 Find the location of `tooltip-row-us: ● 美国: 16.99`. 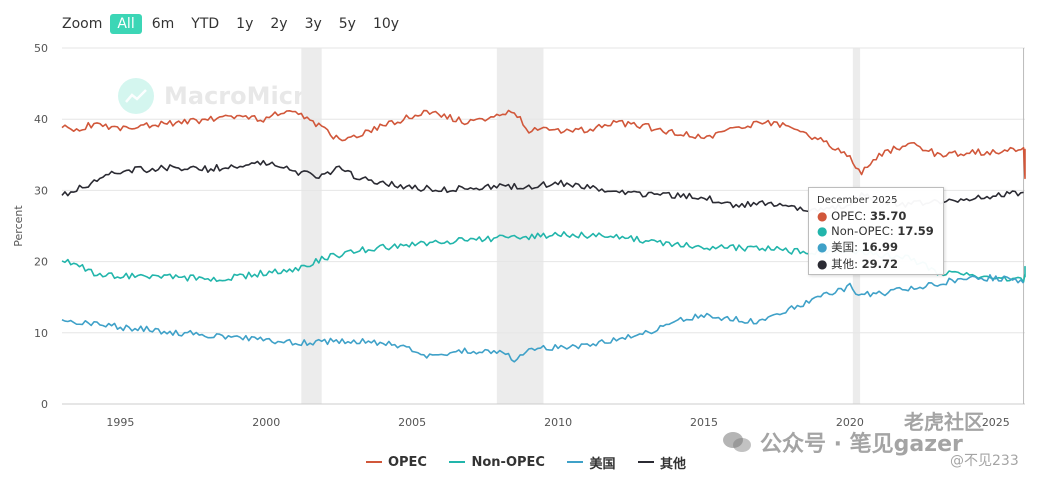

tooltip-row-us: ● 美国: 16.99 is located at coordinates (858, 247).